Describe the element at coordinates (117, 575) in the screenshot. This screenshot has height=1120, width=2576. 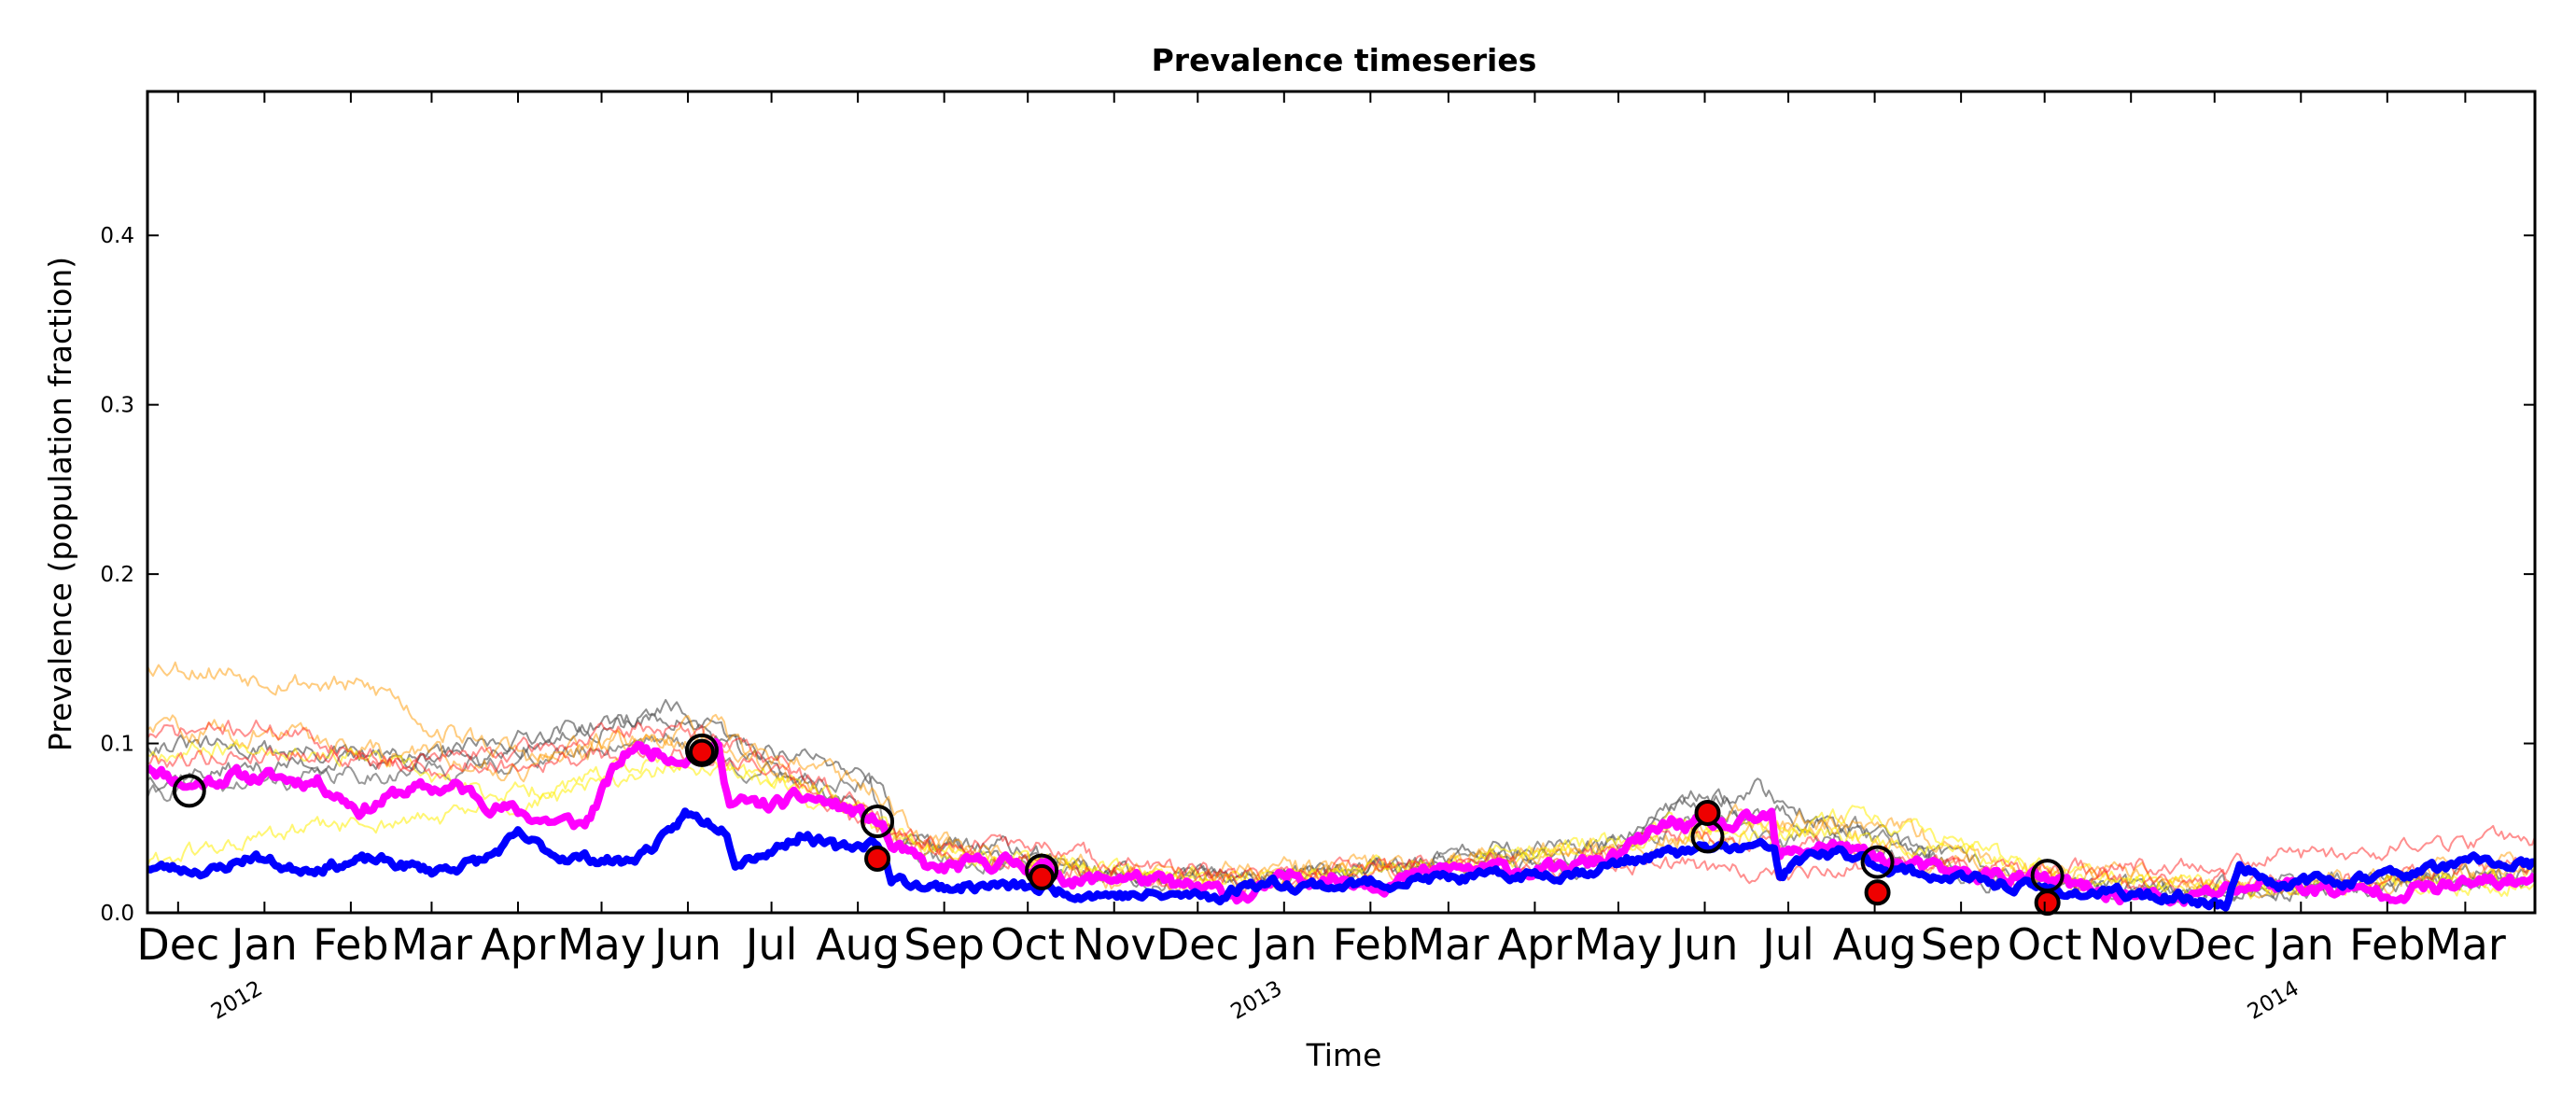
I see `y-tick-label: 0.2` at that location.